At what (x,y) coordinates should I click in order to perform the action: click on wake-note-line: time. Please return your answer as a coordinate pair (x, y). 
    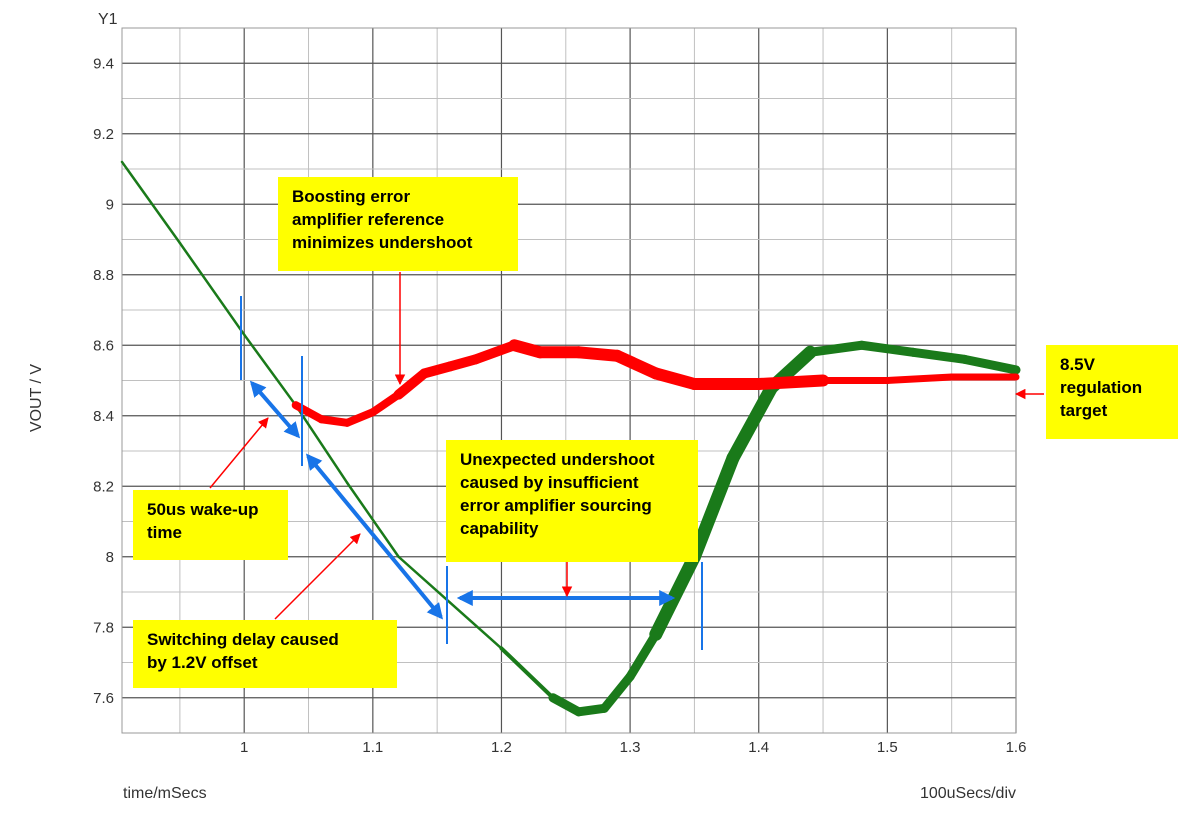
    Looking at the image, I should click on (164, 532).